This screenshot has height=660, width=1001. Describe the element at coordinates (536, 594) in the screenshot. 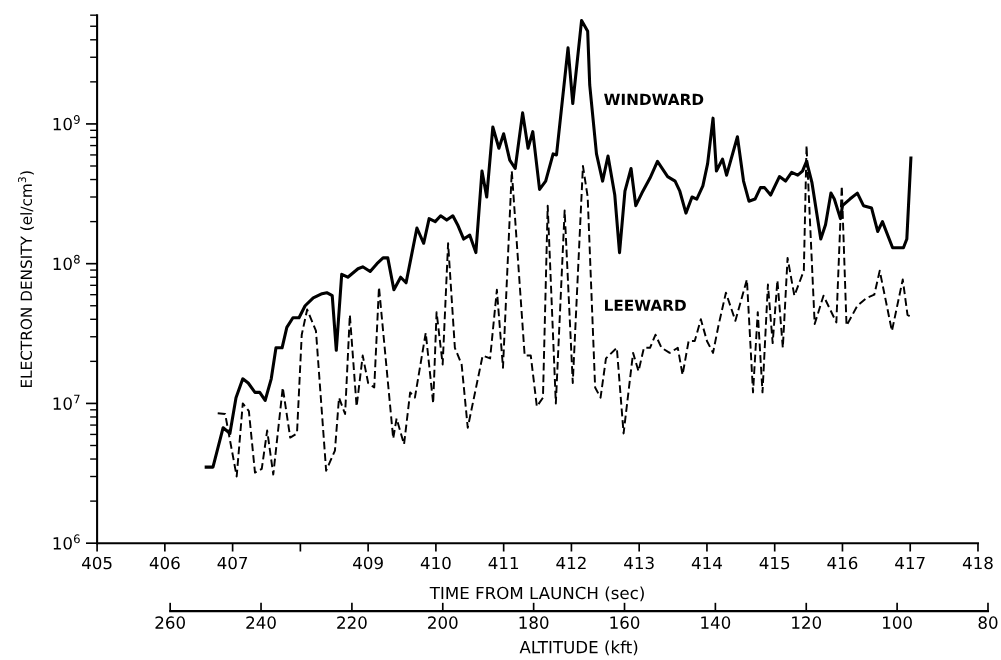

I see `x-axis-title: TIME FROM LAUNCH (sec)` at that location.